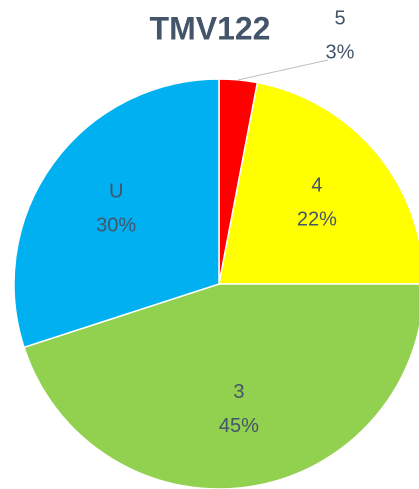 This screenshot has width=419, height=489. I want to click on slice-category-label: 5, so click(339, 18).